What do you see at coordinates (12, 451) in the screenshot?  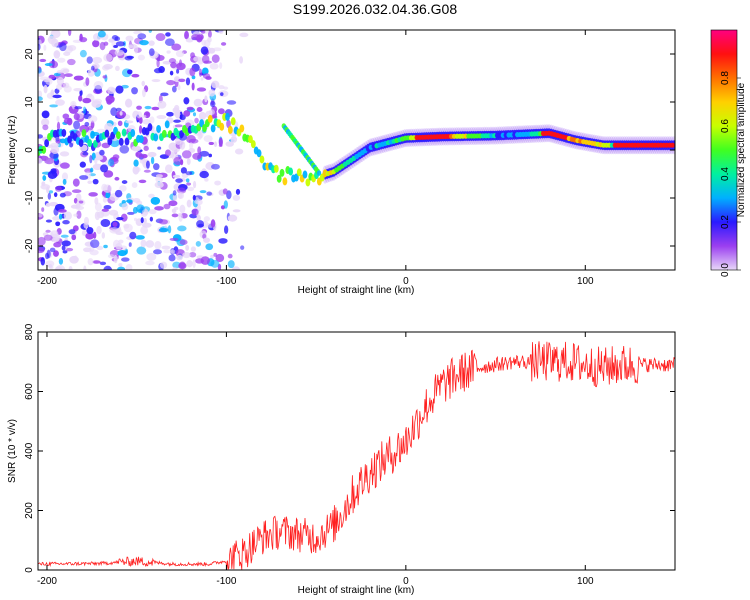 I see `snr-y-label: SNR (10 * v/v)` at bounding box center [12, 451].